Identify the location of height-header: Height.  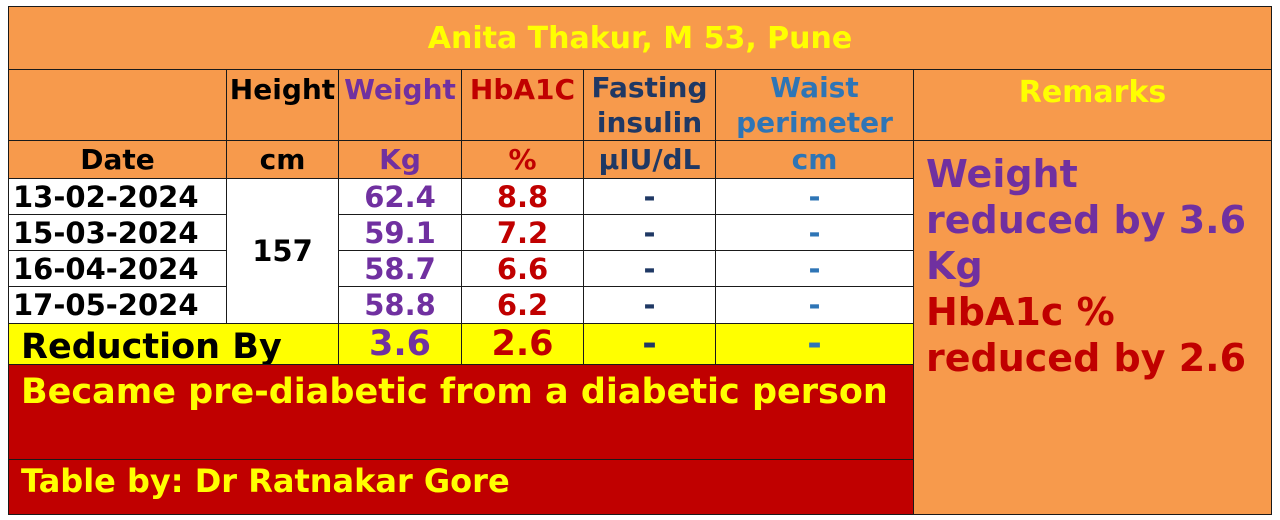
(282, 105).